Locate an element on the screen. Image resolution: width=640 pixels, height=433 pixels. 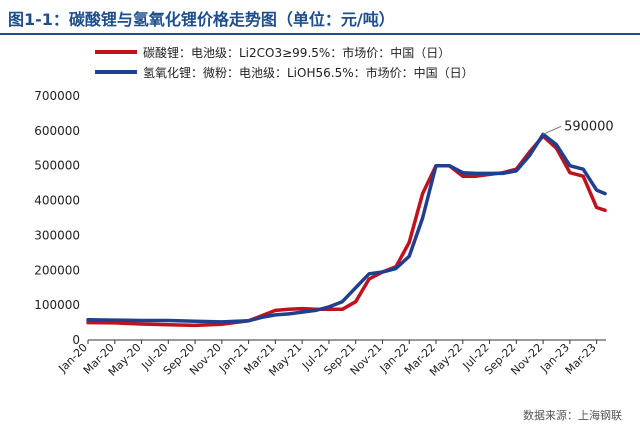
legend-item-series-2: 氢氧化锂：微粉：电池级：LiOH56.5%：市场价：中国（日） is located at coordinates (284, 72).